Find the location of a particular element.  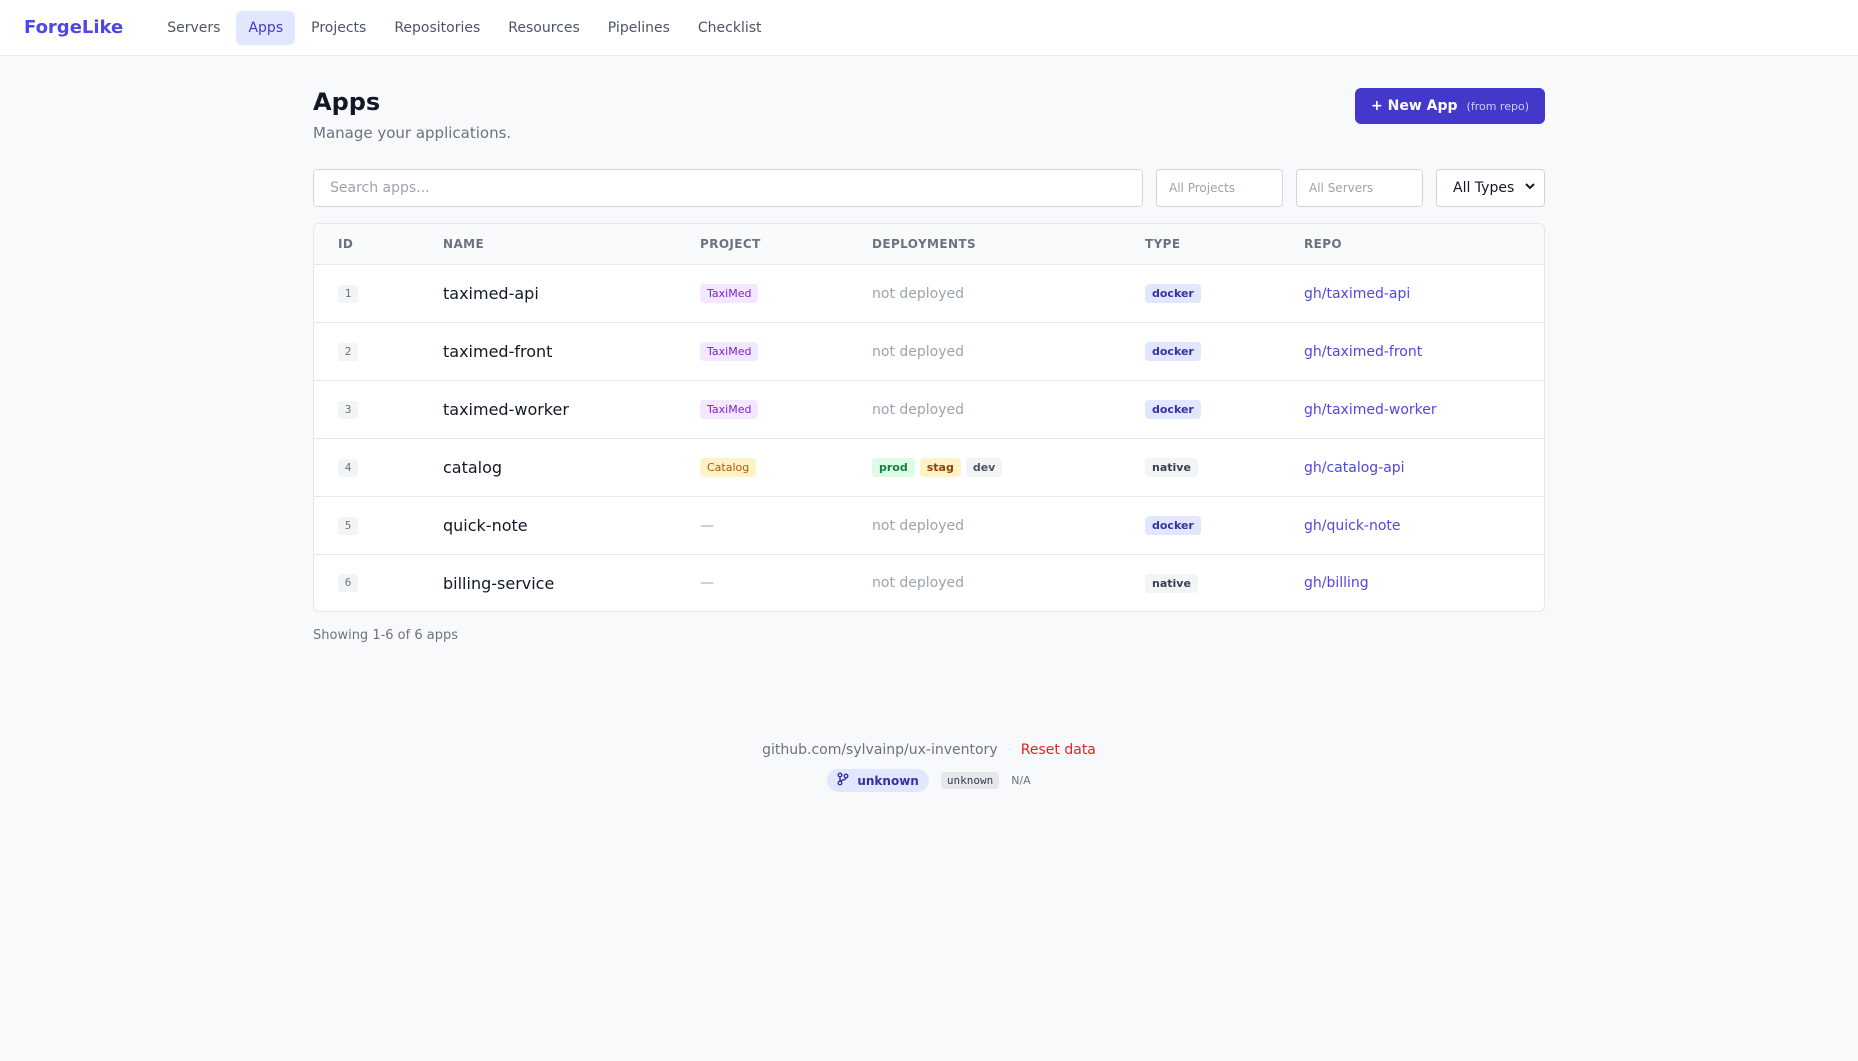

table-header: ID NAME PROJECT DEPLOYMENTS TYPE REPO is located at coordinates (929, 244).